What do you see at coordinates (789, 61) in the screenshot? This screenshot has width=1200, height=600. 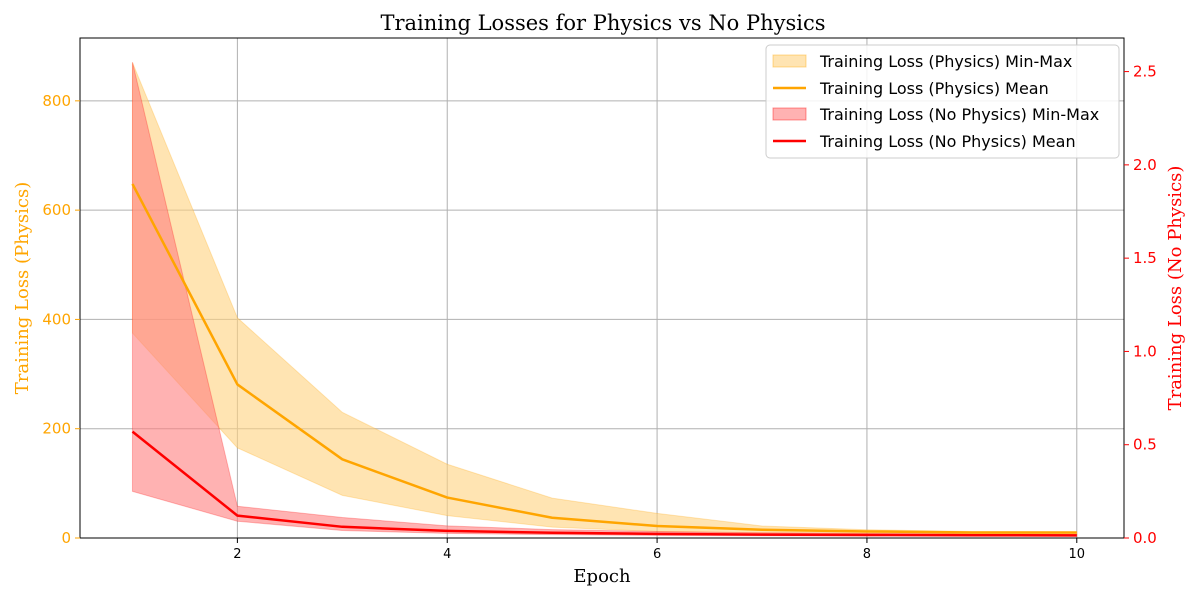 I see `legend-swatch-physics-band` at bounding box center [789, 61].